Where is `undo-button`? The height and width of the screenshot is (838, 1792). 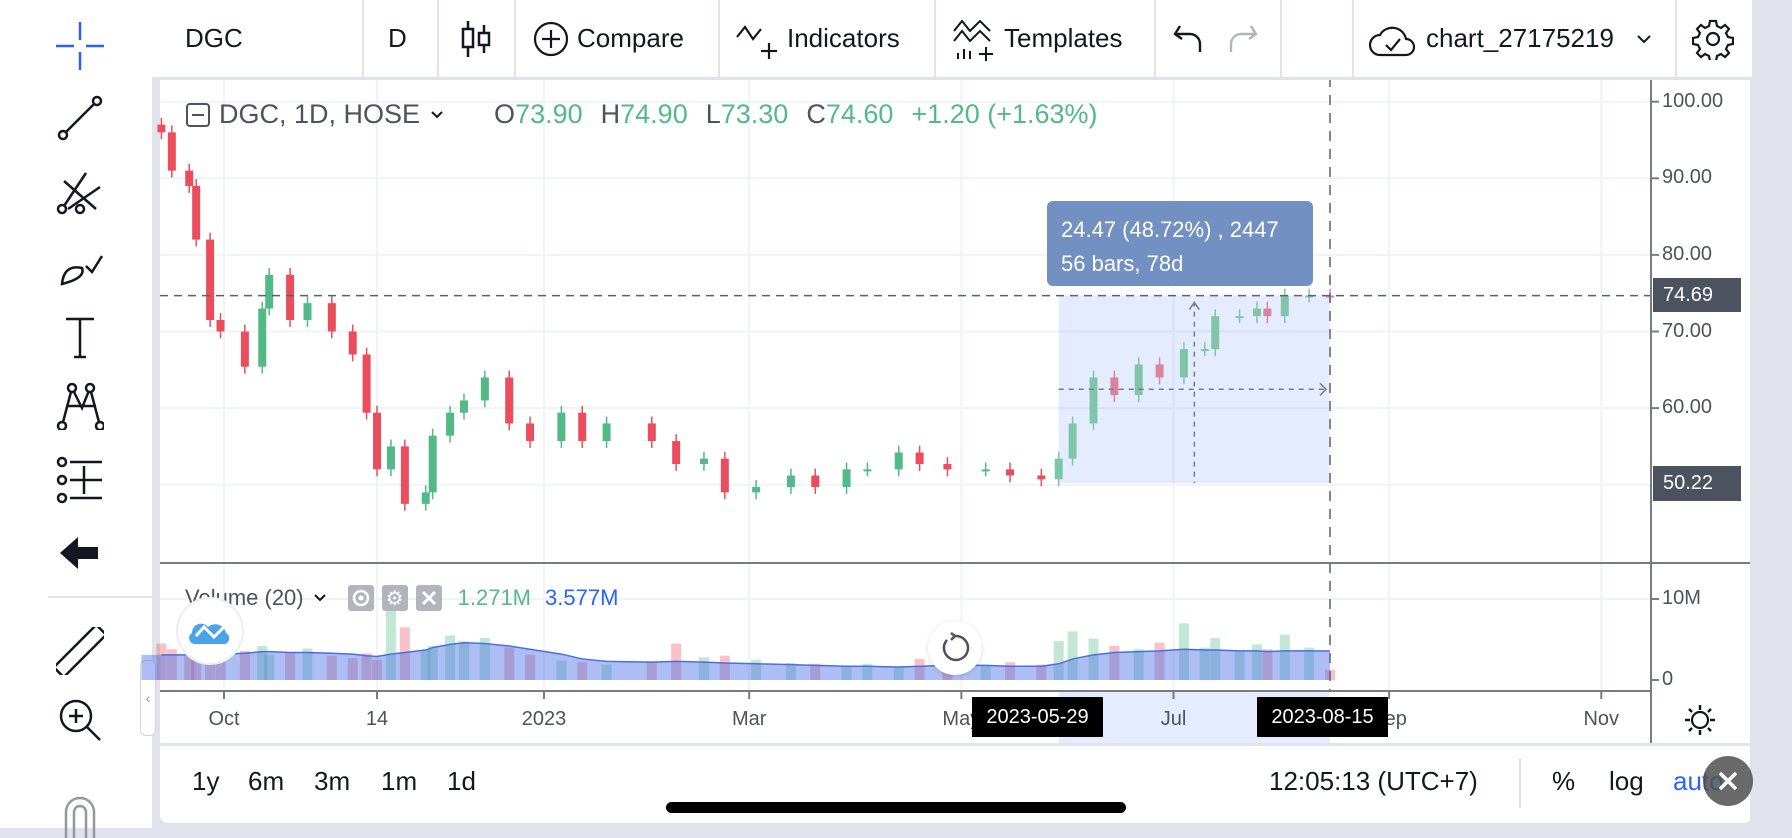
undo-button is located at coordinates (1189, 38).